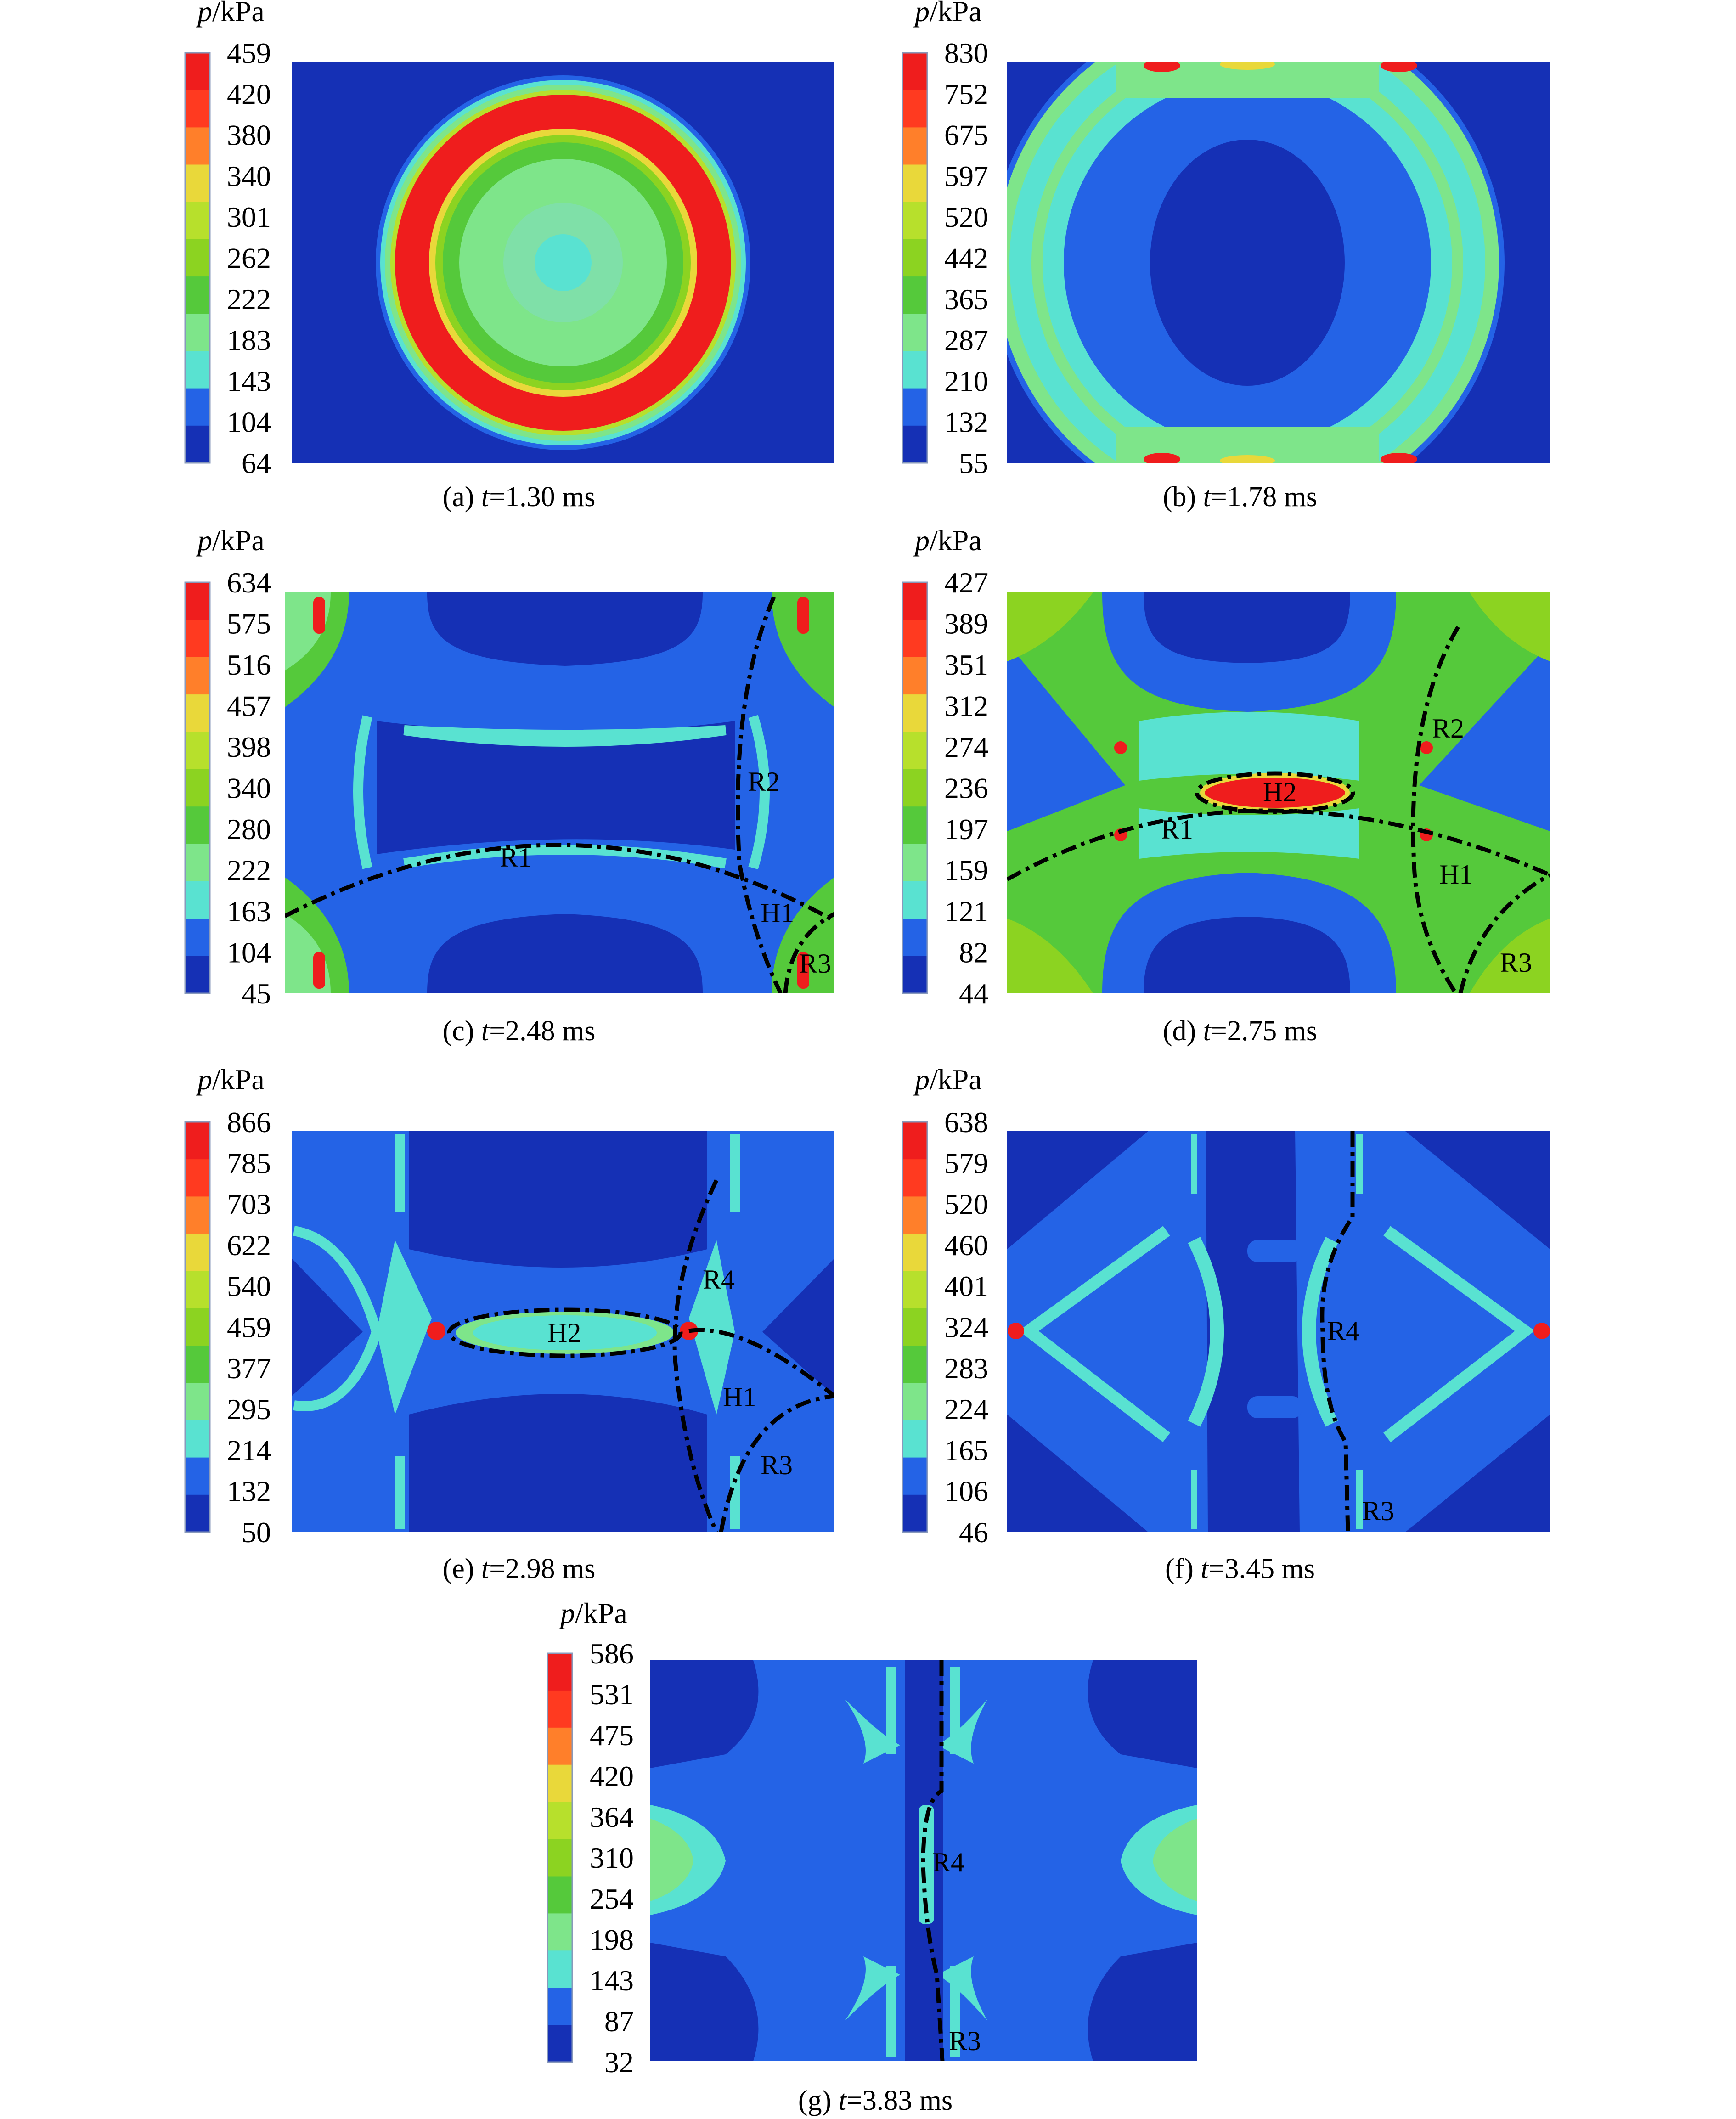 This screenshot has width=1736, height=2119. What do you see at coordinates (1435, 809) in the screenshot?
I see `wave-front-R2` at bounding box center [1435, 809].